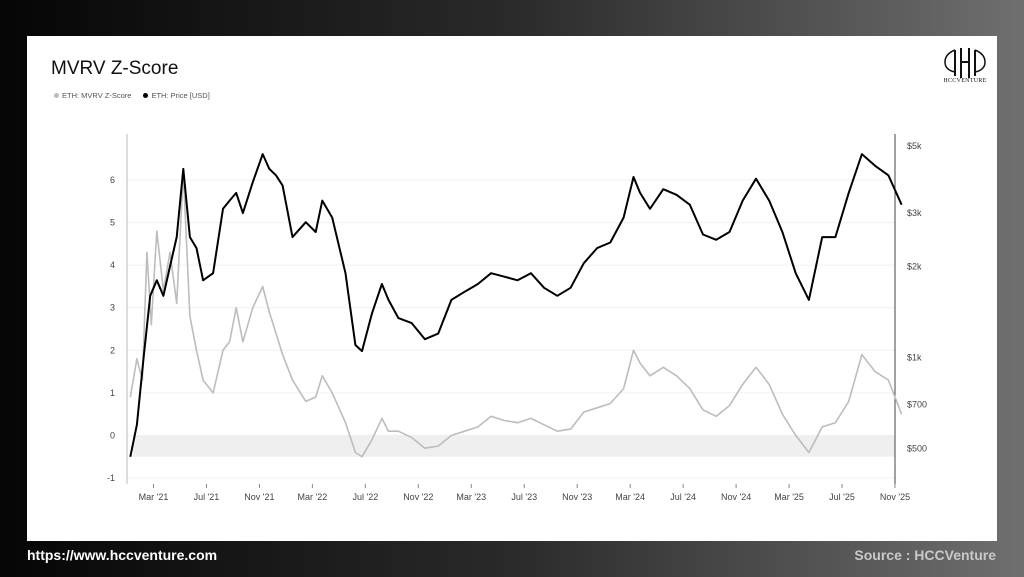 The width and height of the screenshot is (1024, 577). What do you see at coordinates (112, 393) in the screenshot?
I see `y-left-tick-label: 1` at bounding box center [112, 393].